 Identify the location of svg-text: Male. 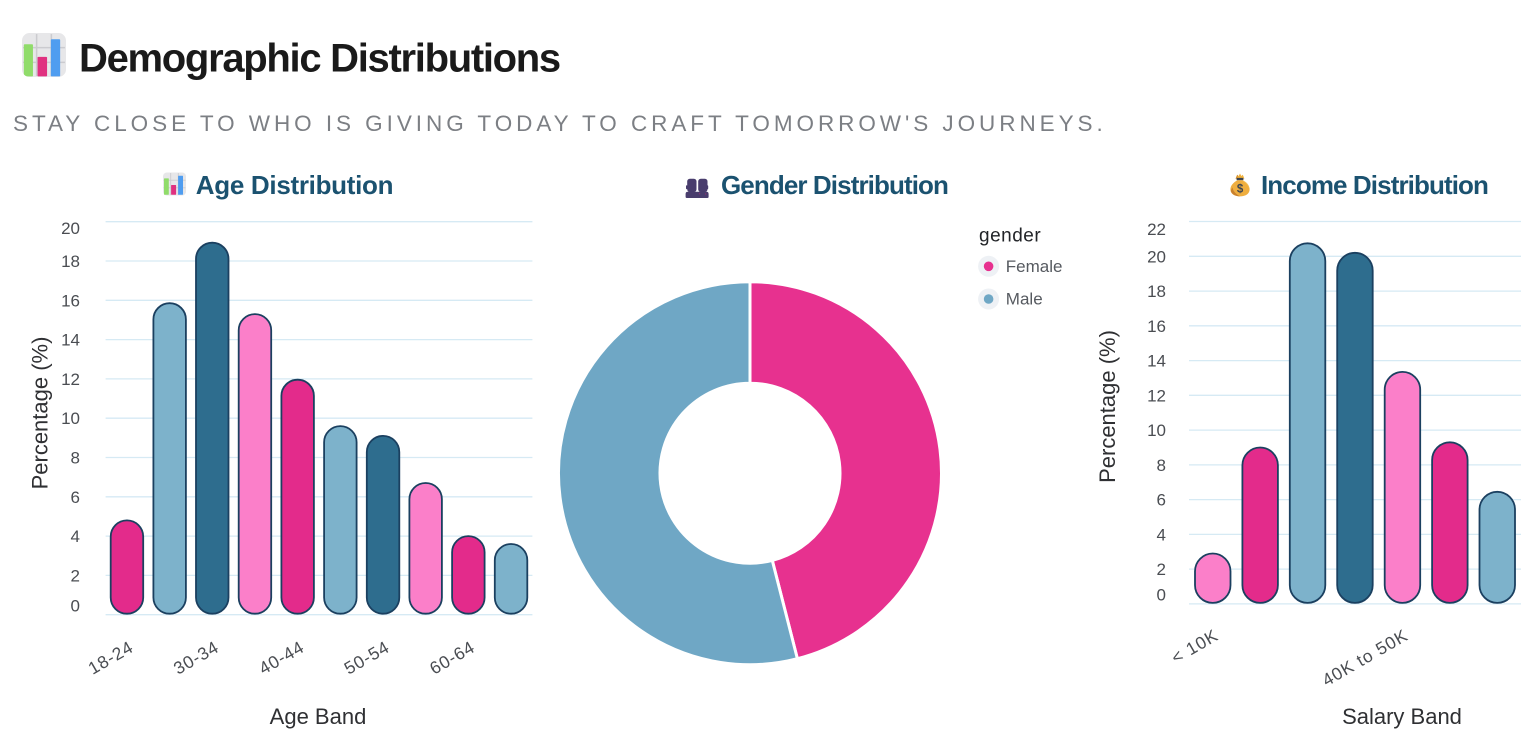
(1024, 299).